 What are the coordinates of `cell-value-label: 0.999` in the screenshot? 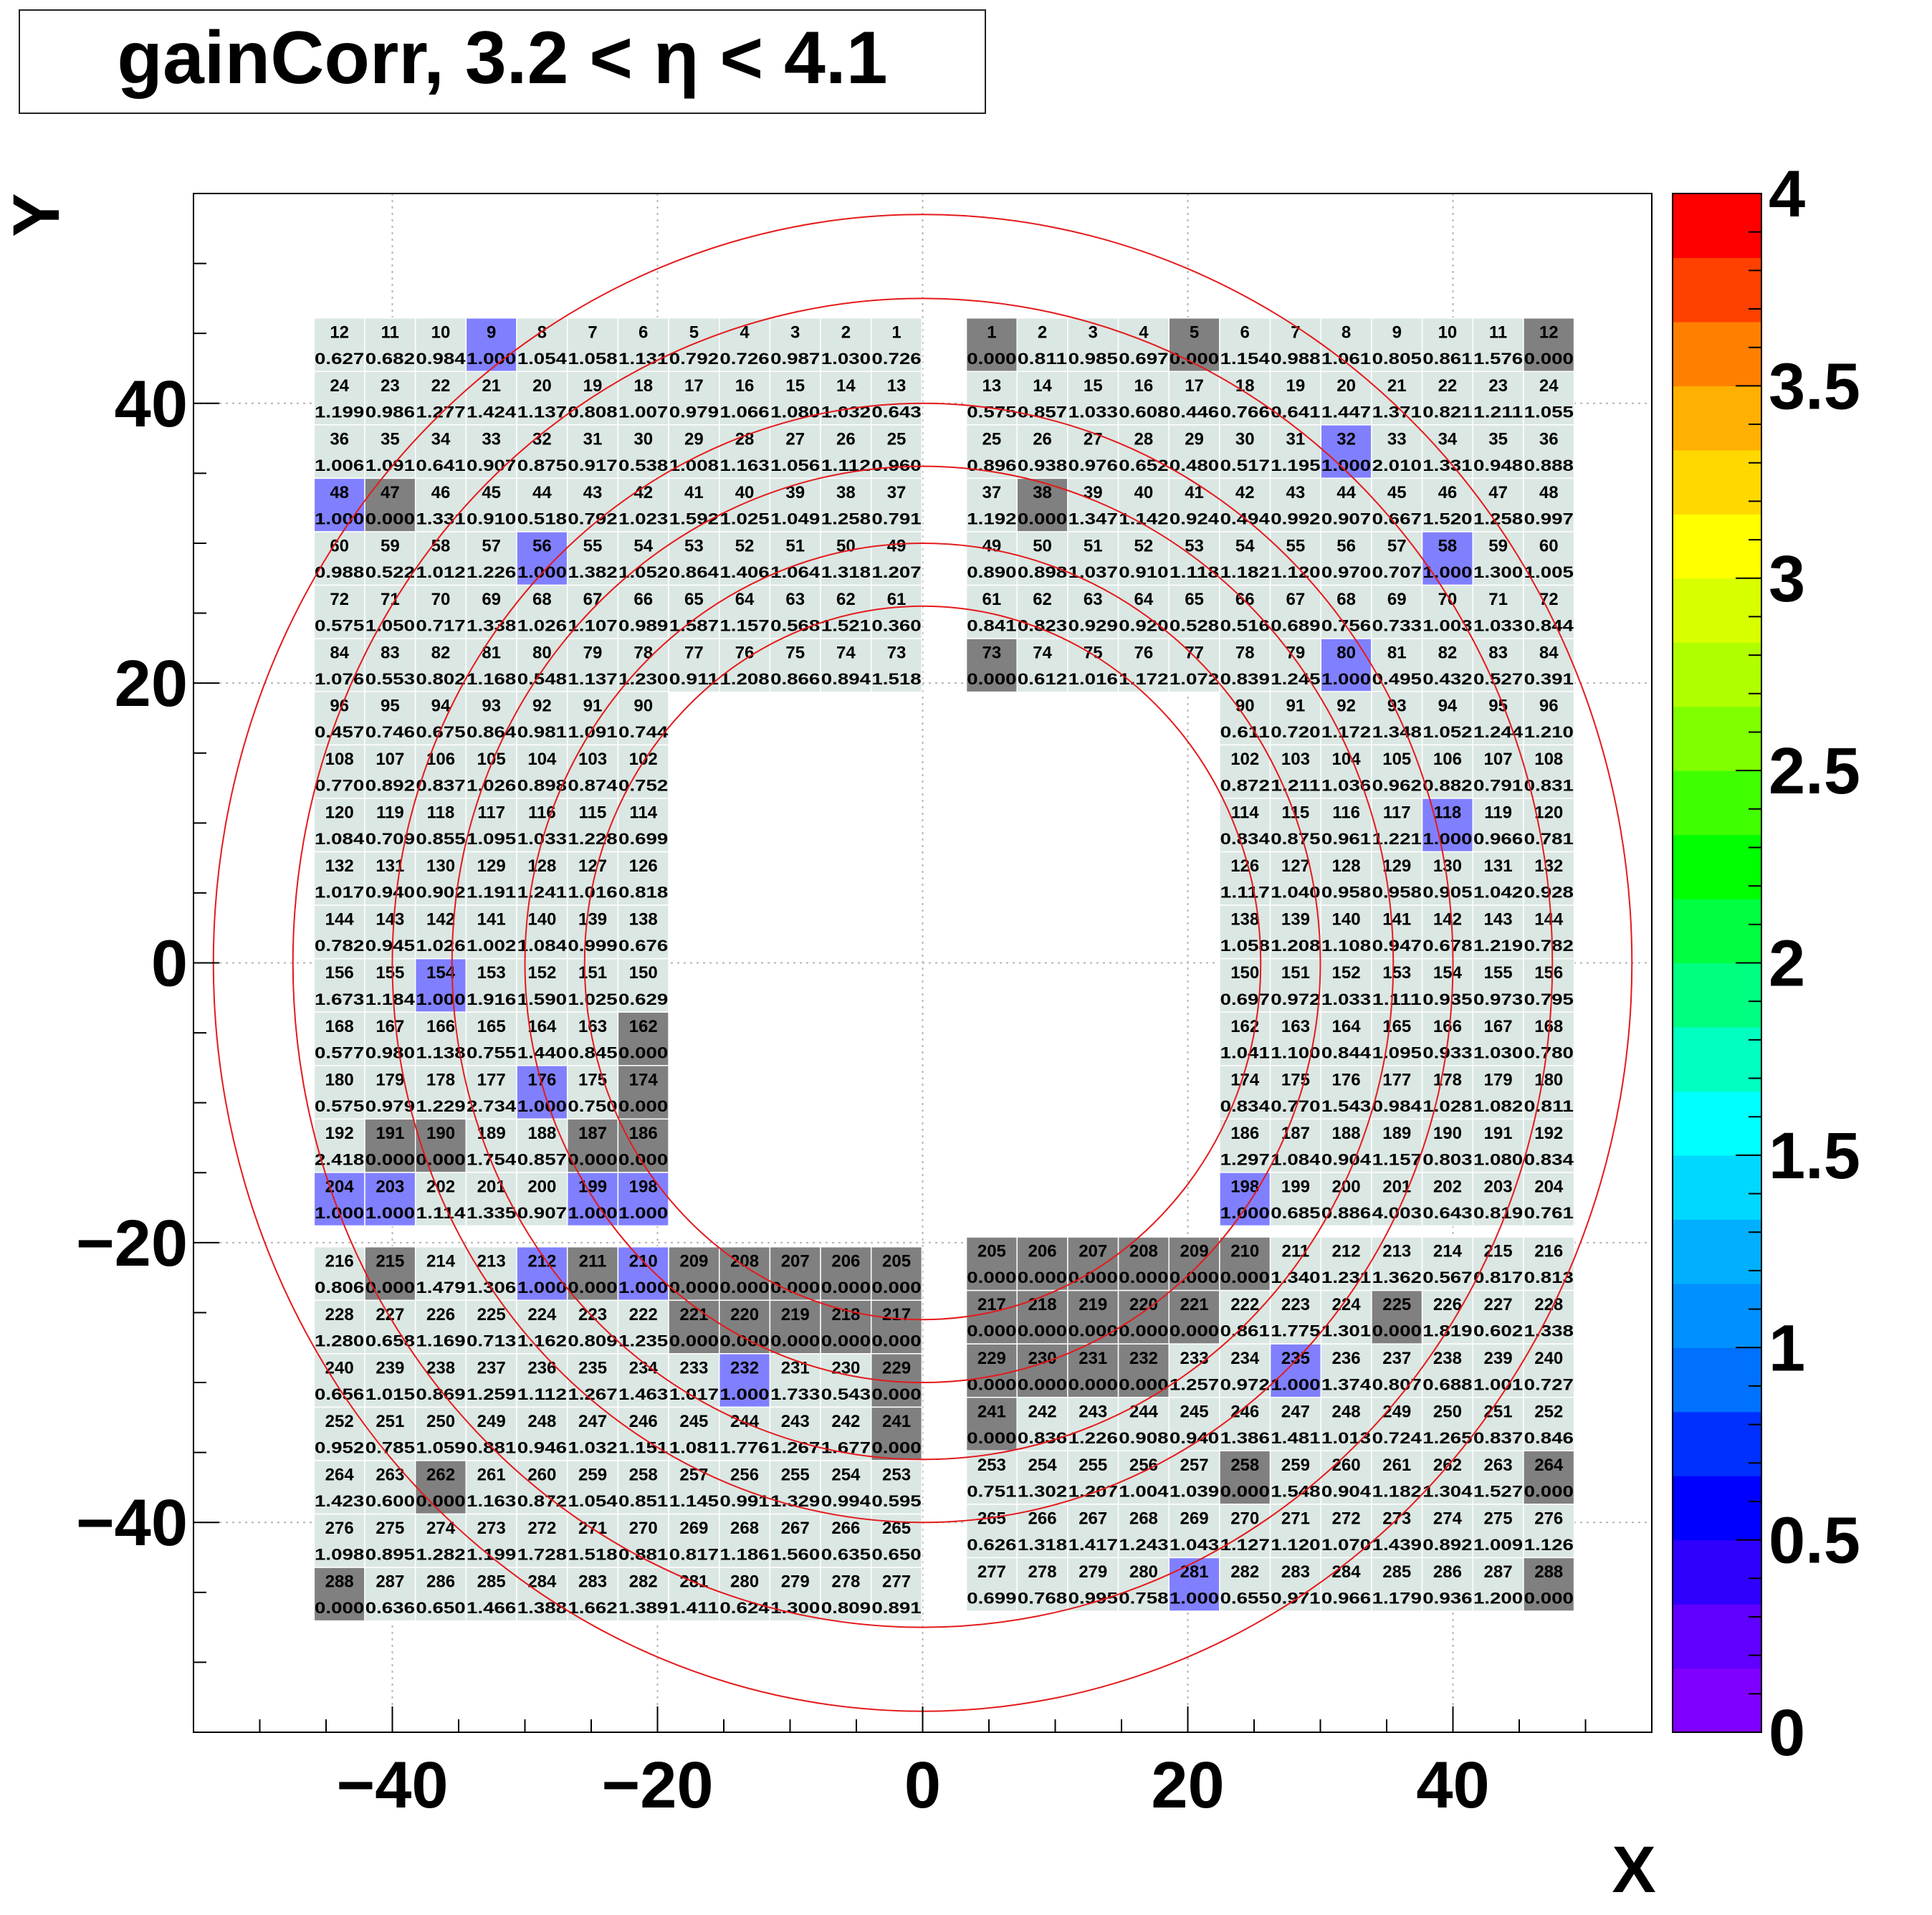 It's located at (593, 946).